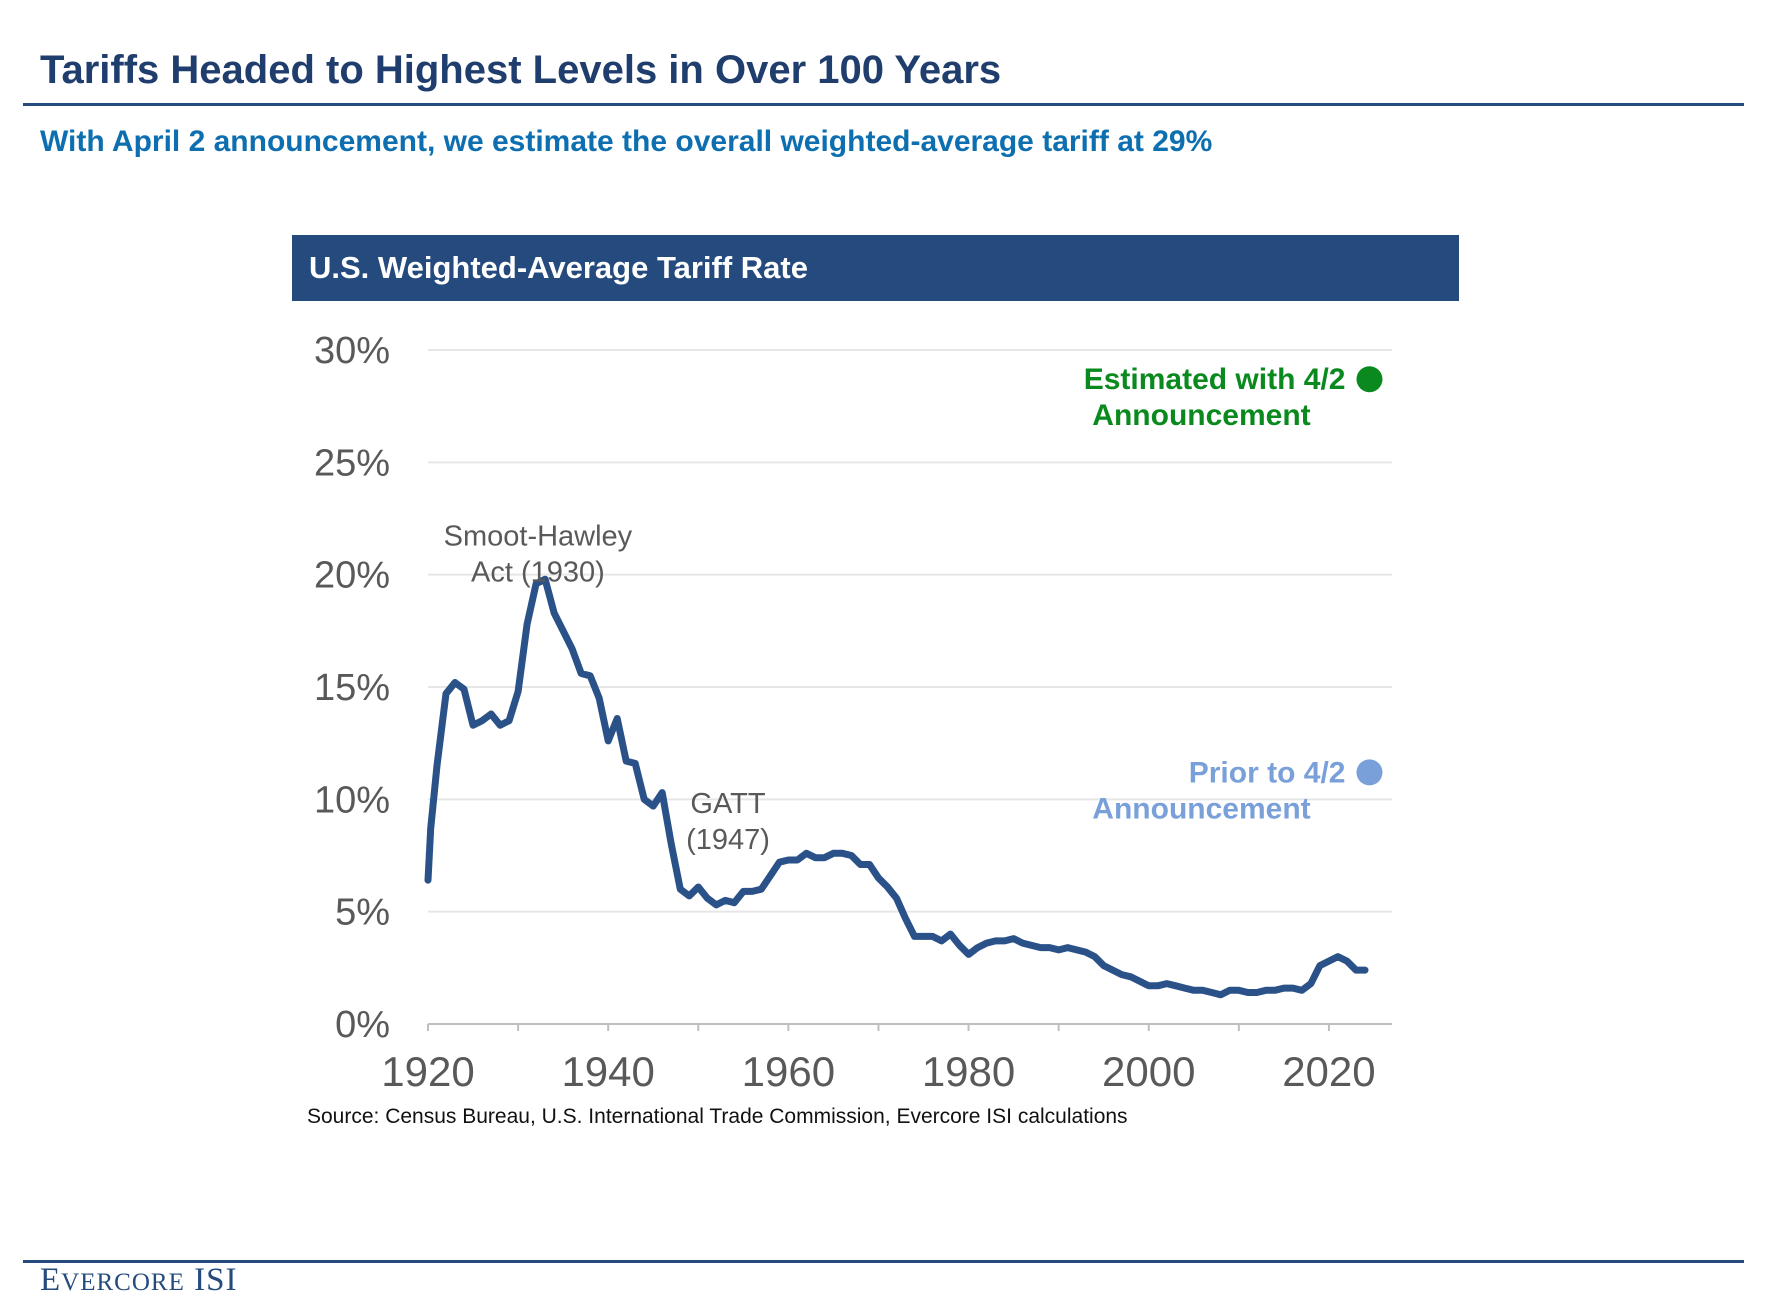 This screenshot has width=1787, height=1310. Describe the element at coordinates (728, 840) in the screenshot. I see `annotation-label: (1947)` at that location.